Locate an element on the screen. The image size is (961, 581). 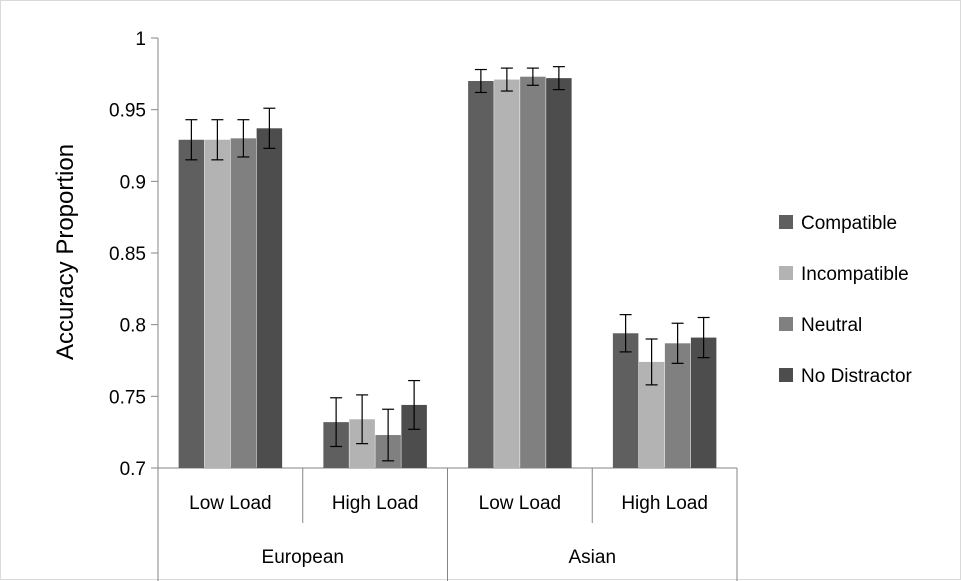
x-group-label: Asian is located at coordinates (592, 557).